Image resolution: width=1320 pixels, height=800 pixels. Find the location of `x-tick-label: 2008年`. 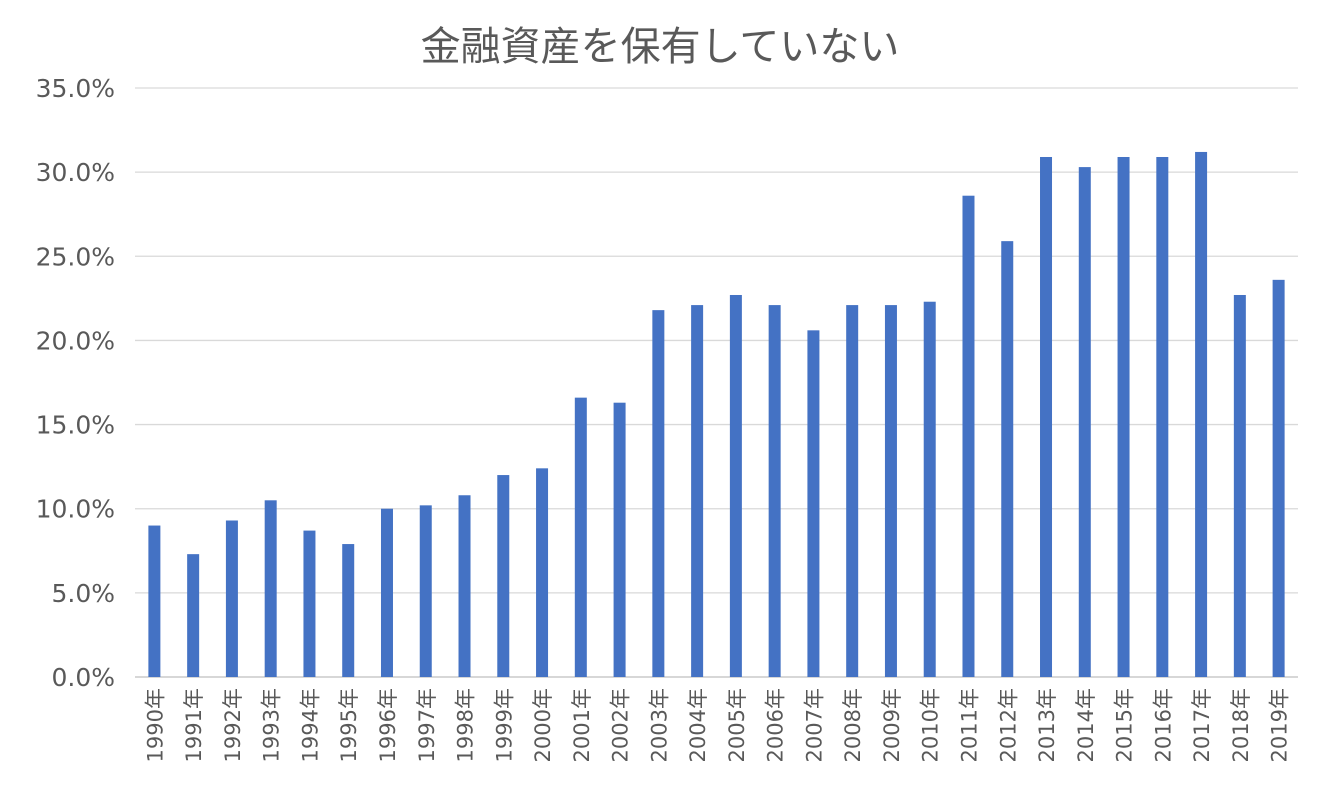

x-tick-label: 2008年 is located at coordinates (853, 725).